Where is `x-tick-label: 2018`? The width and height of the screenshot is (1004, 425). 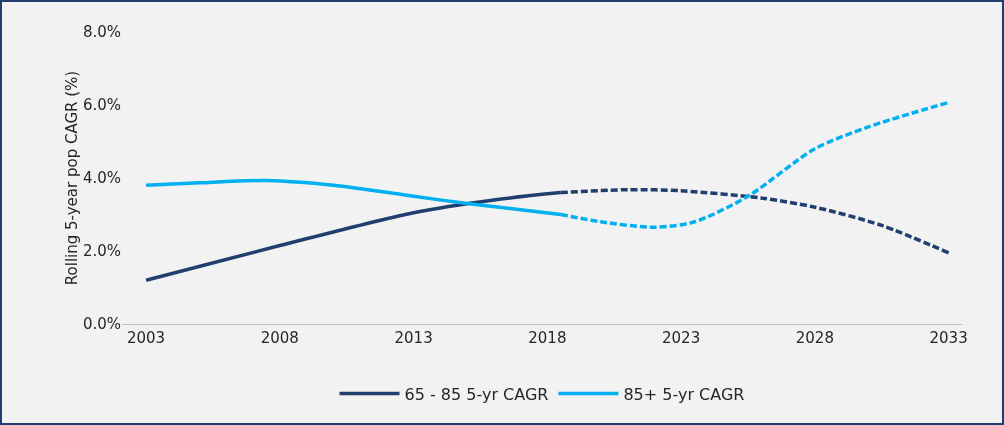 x-tick-label: 2018 is located at coordinates (547, 338).